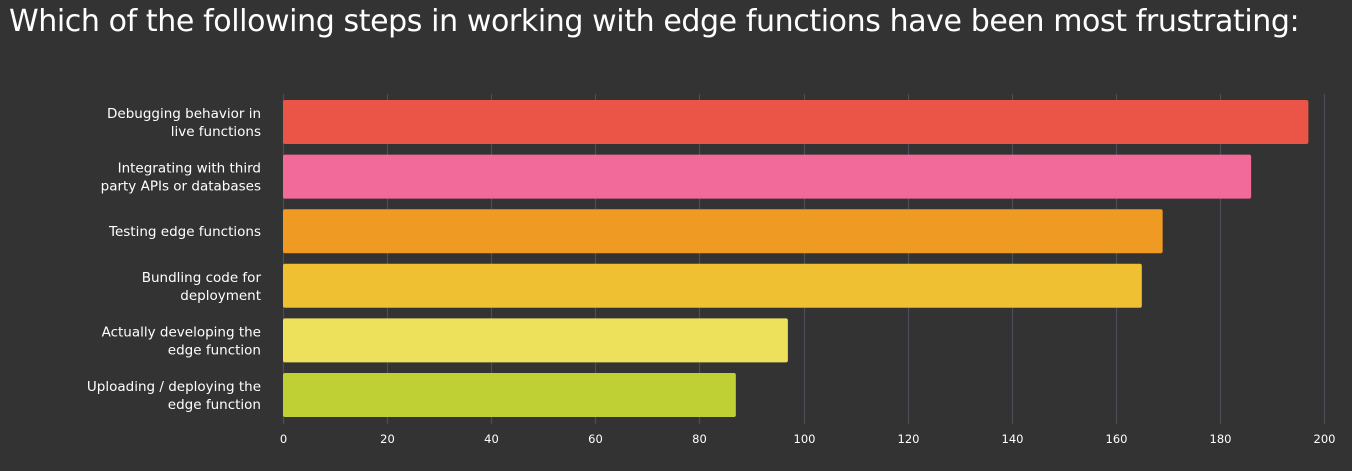 Image resolution: width=1352 pixels, height=471 pixels. Describe the element at coordinates (220, 296) in the screenshot. I see `category-label-line: deployment` at that location.